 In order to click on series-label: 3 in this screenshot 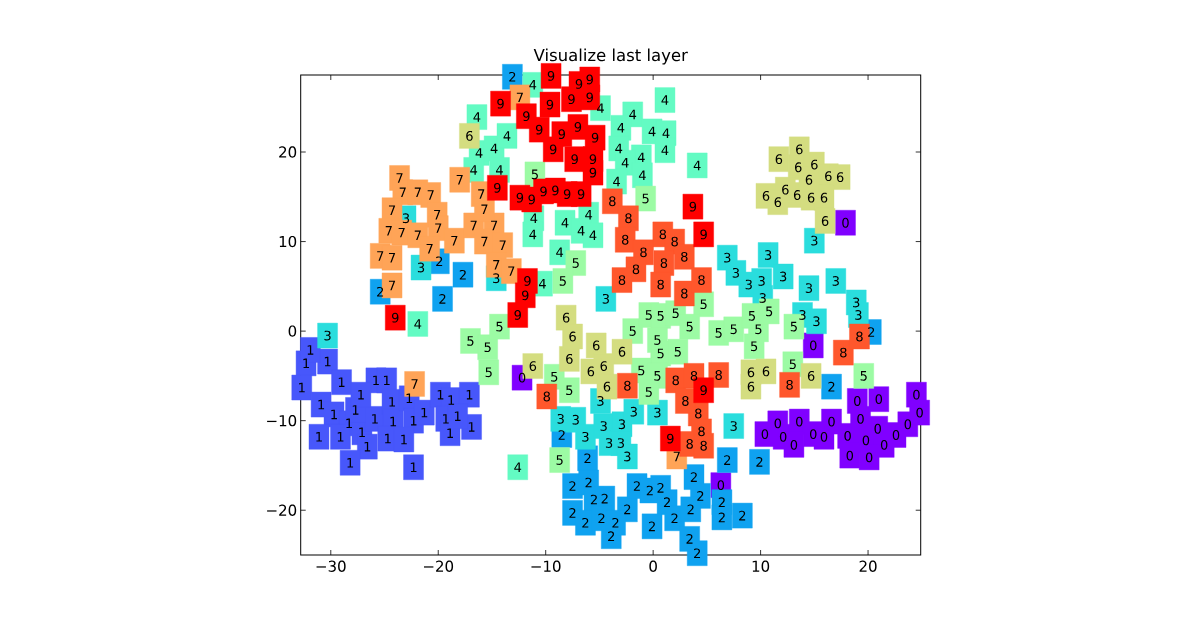, I will do `click(633, 411)`.